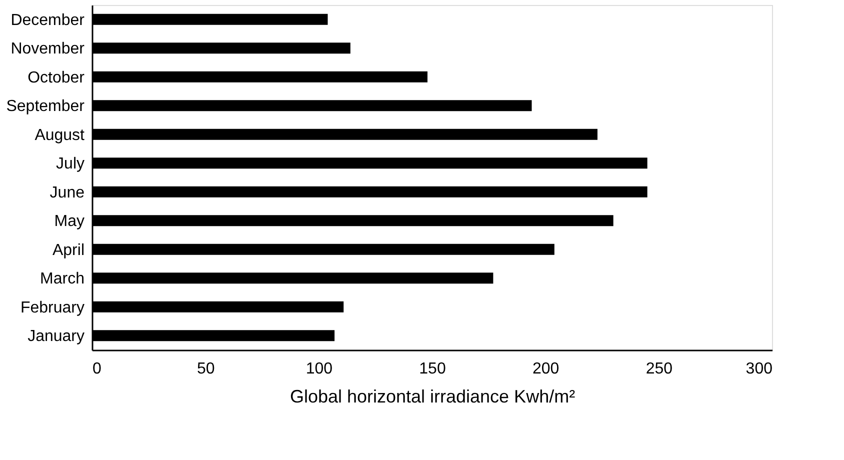 This screenshot has height=460, width=844. Describe the element at coordinates (68, 250) in the screenshot. I see `y-tick-label: April` at that location.